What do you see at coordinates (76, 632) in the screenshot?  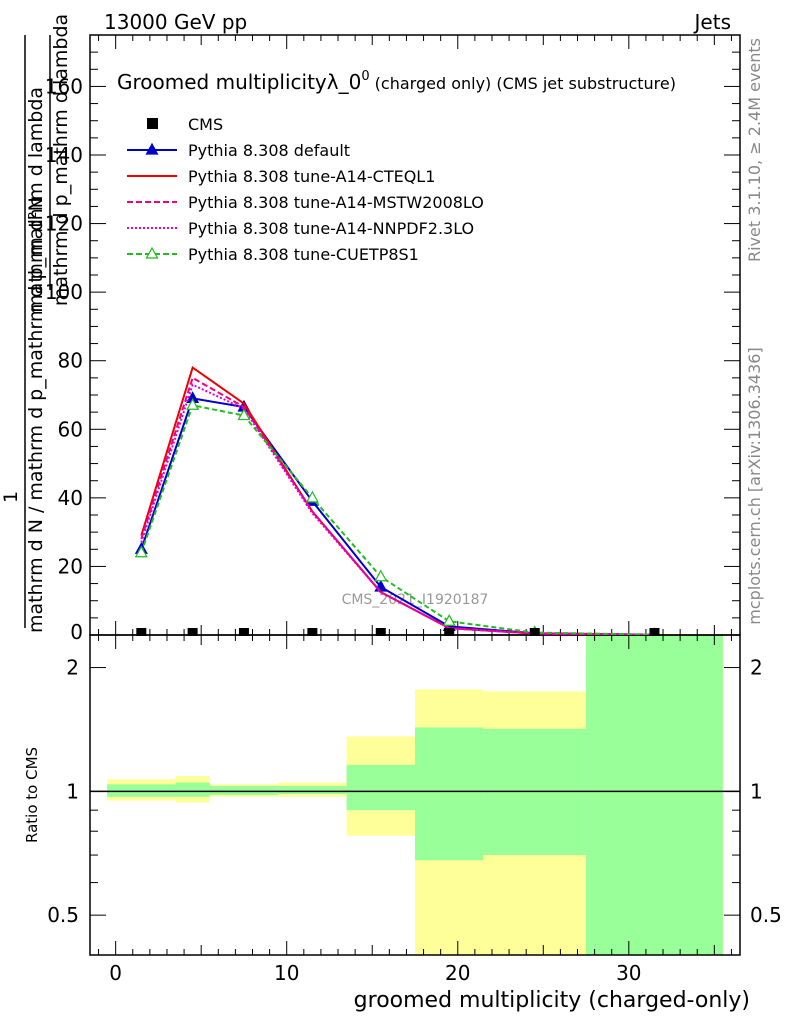 I see `y-tick-label: 0` at bounding box center [76, 632].